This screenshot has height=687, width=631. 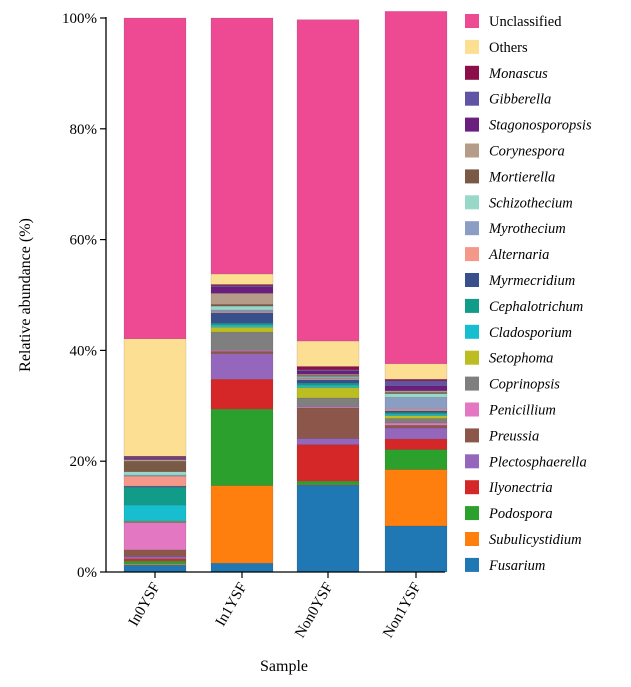 What do you see at coordinates (242, 567) in the screenshot?
I see `bar-segment-in1ysf-fusarium` at bounding box center [242, 567].